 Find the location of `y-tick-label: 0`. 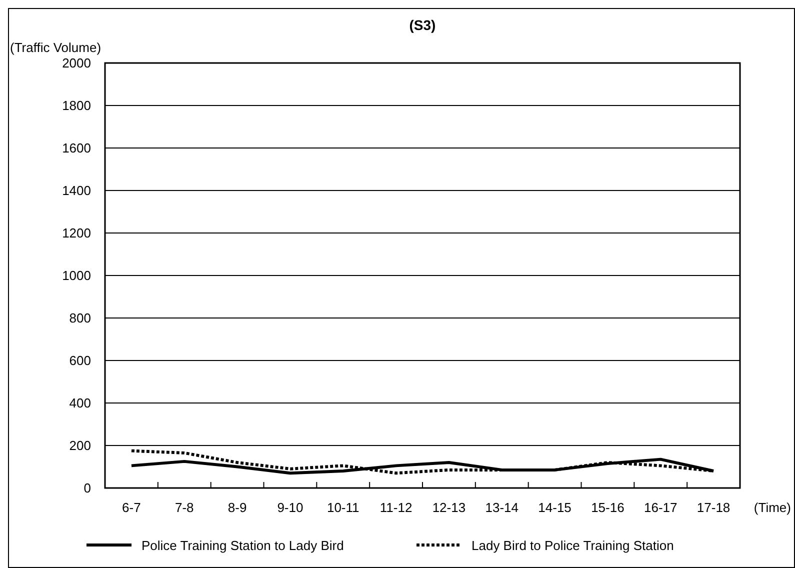

y-tick-label: 0 is located at coordinates (87, 488).